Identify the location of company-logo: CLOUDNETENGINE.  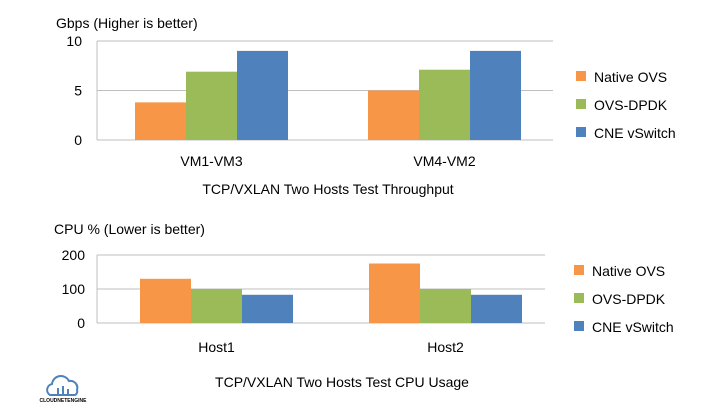
(64, 389).